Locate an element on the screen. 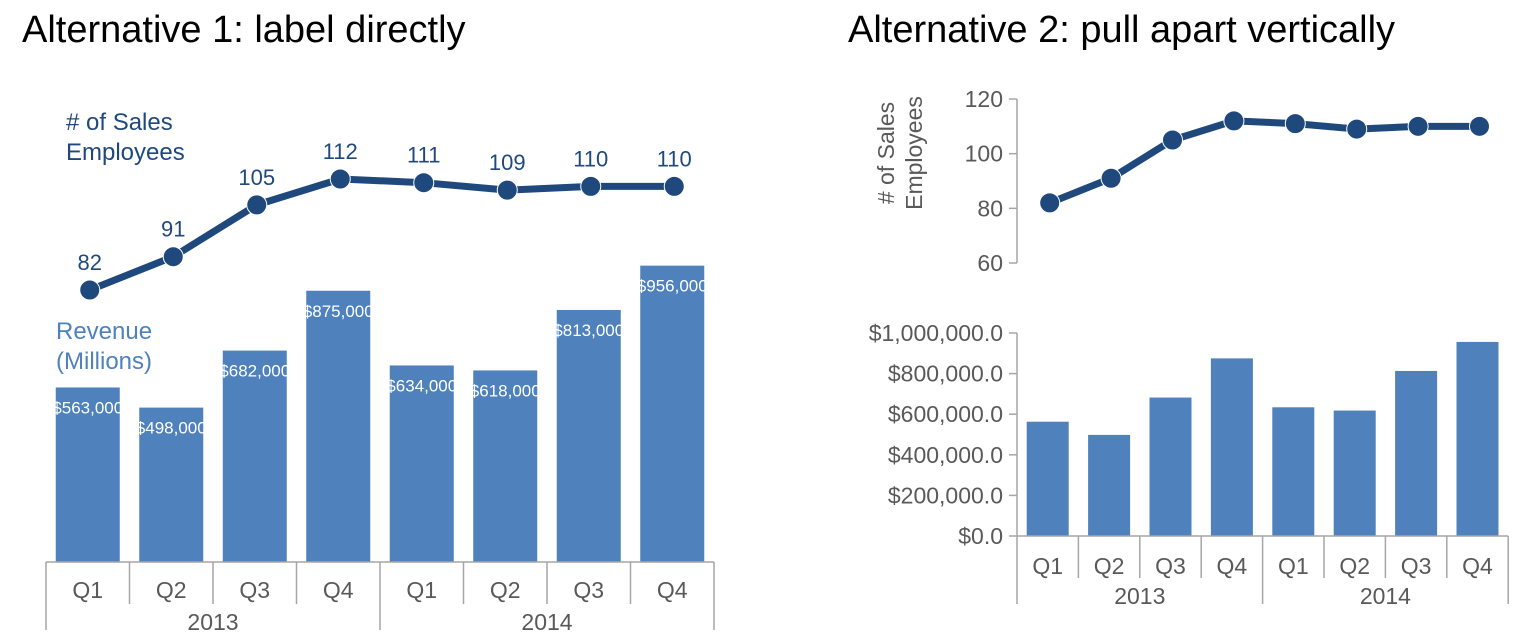 The image size is (1534, 638). bar-data-label: $875,000 is located at coordinates (338, 311).